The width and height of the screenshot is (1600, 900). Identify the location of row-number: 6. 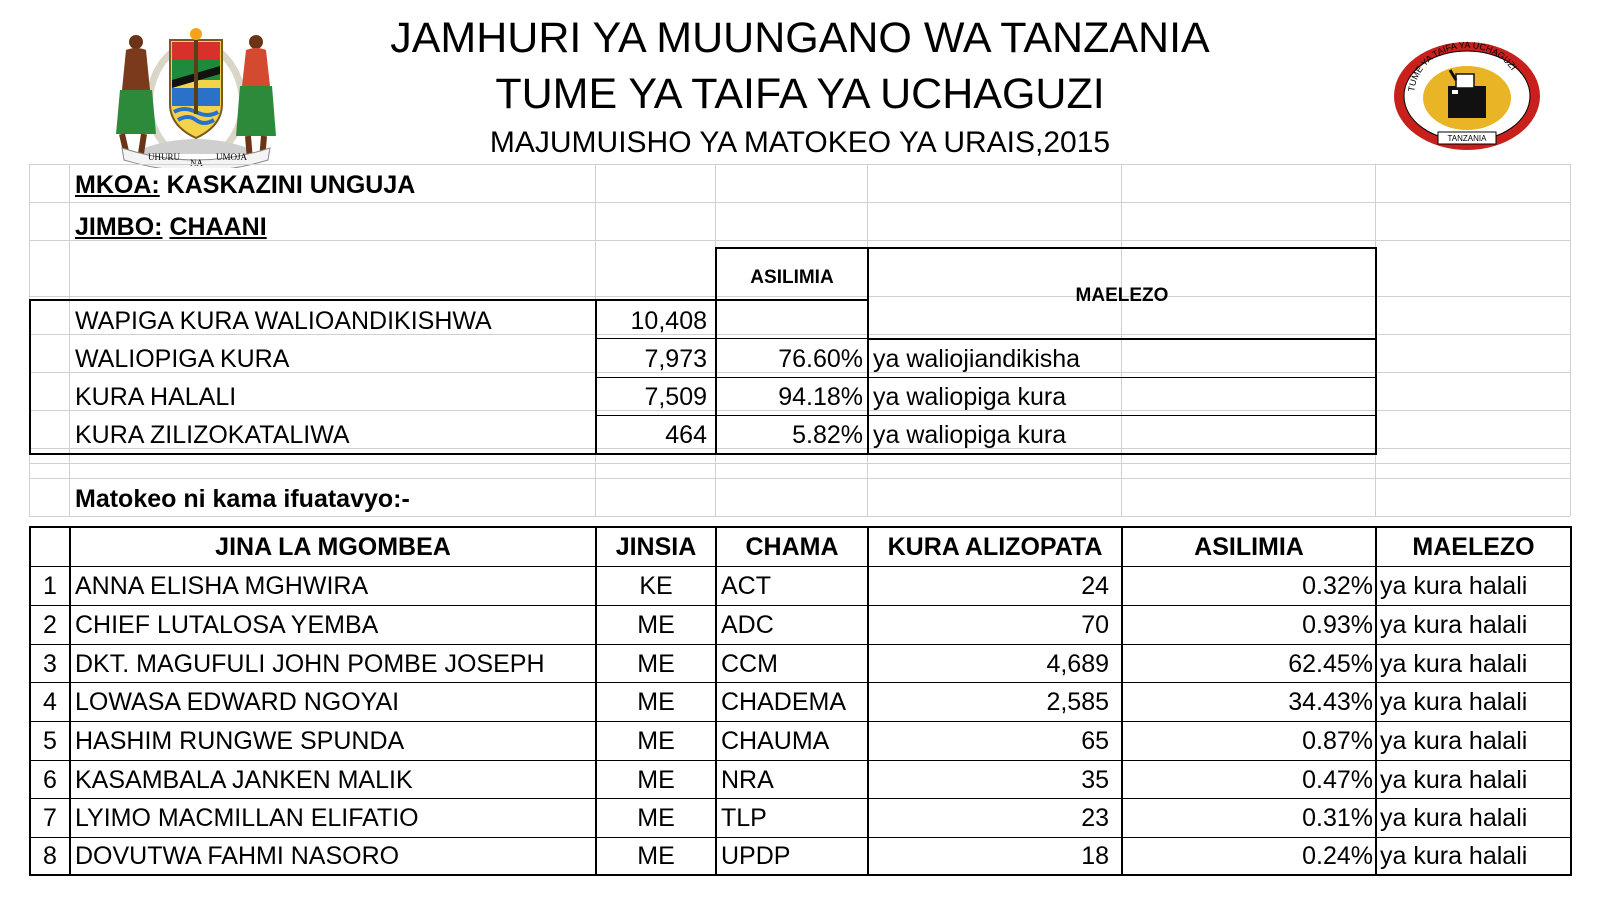
(50, 780).